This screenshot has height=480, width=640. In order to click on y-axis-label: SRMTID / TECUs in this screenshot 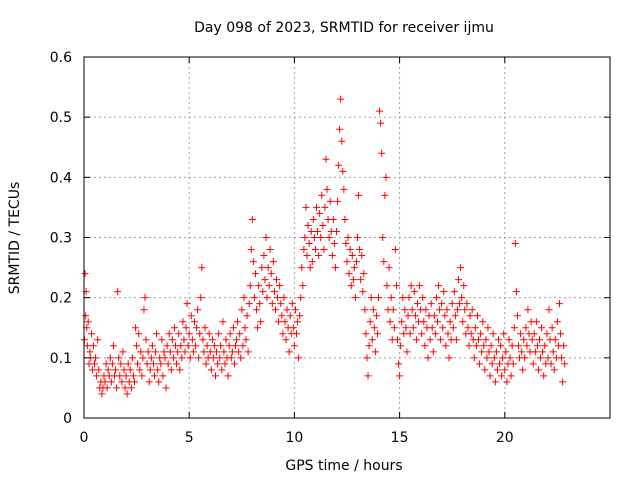, I will do `click(15, 238)`.